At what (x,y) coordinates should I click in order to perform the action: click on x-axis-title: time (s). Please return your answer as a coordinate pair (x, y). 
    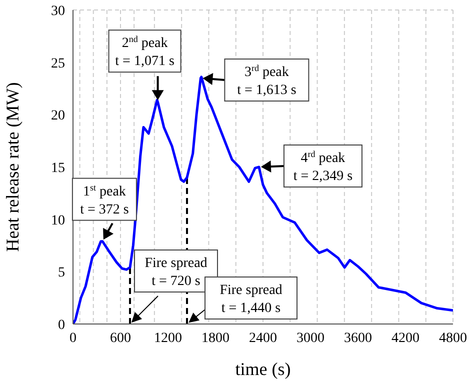
    Looking at the image, I should click on (263, 369).